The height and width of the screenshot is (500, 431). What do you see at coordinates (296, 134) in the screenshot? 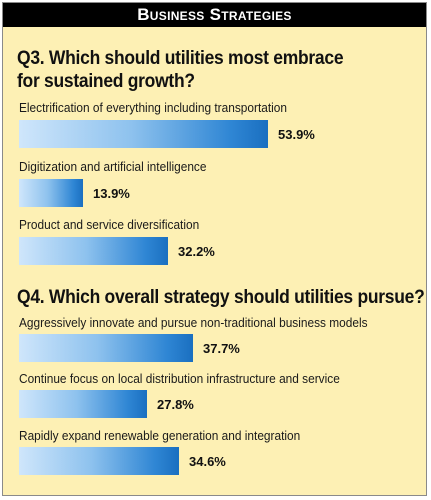
I see `q3-value-label-1: 53.9%` at bounding box center [296, 134].